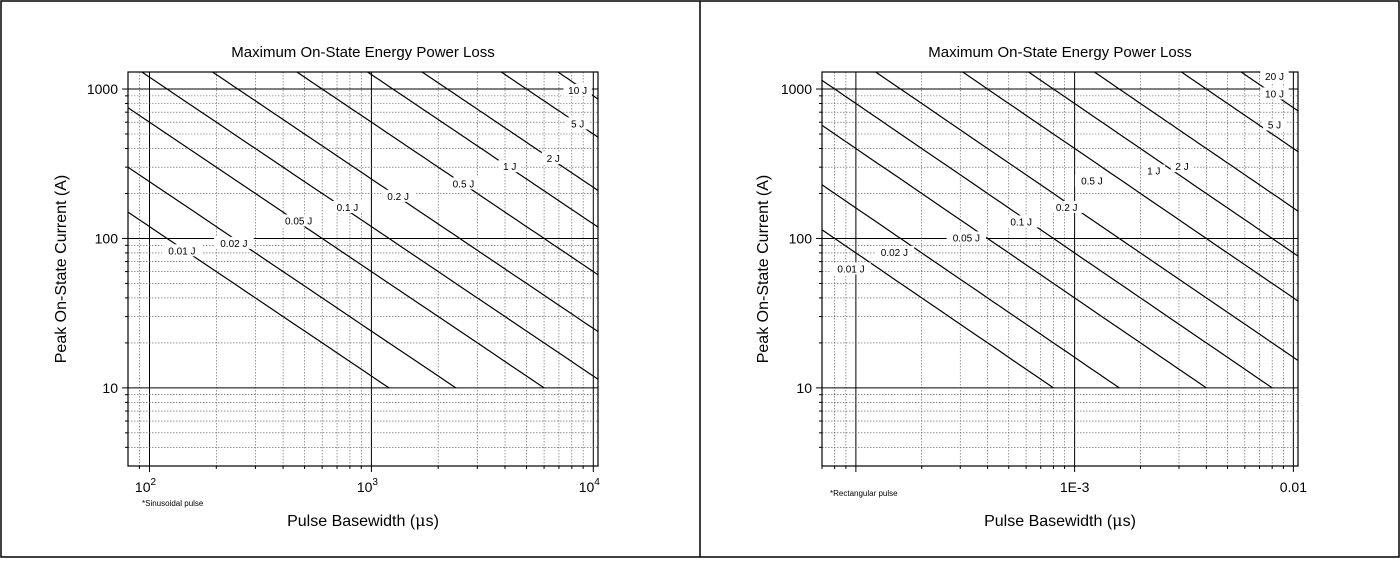 The height and width of the screenshot is (563, 1400). I want to click on x-tick-label: 10⁴, so click(590, 486).